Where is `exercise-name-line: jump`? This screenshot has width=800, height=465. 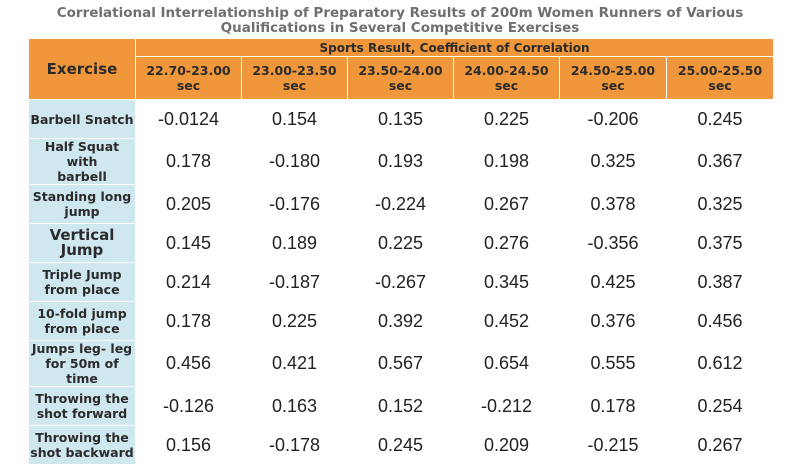
exercise-name-line: jump is located at coordinates (82, 211).